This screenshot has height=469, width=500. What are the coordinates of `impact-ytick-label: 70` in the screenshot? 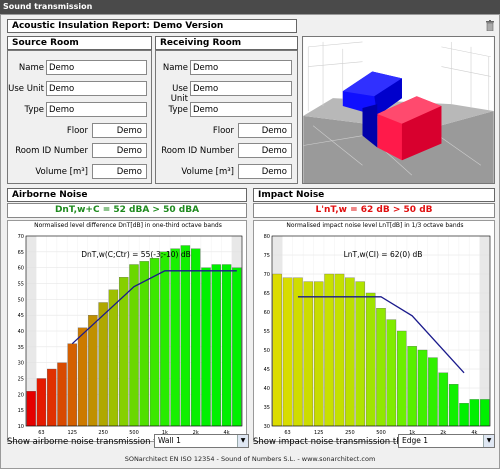 It's located at (267, 275).